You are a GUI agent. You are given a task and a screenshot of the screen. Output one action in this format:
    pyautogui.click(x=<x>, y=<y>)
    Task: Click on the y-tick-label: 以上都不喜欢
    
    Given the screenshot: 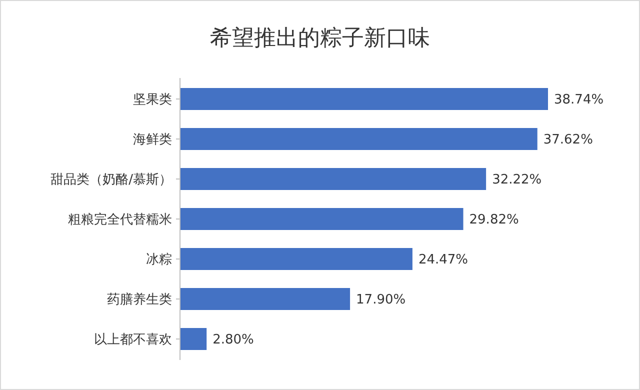 What is the action you would take?
    pyautogui.click(x=133, y=340)
    